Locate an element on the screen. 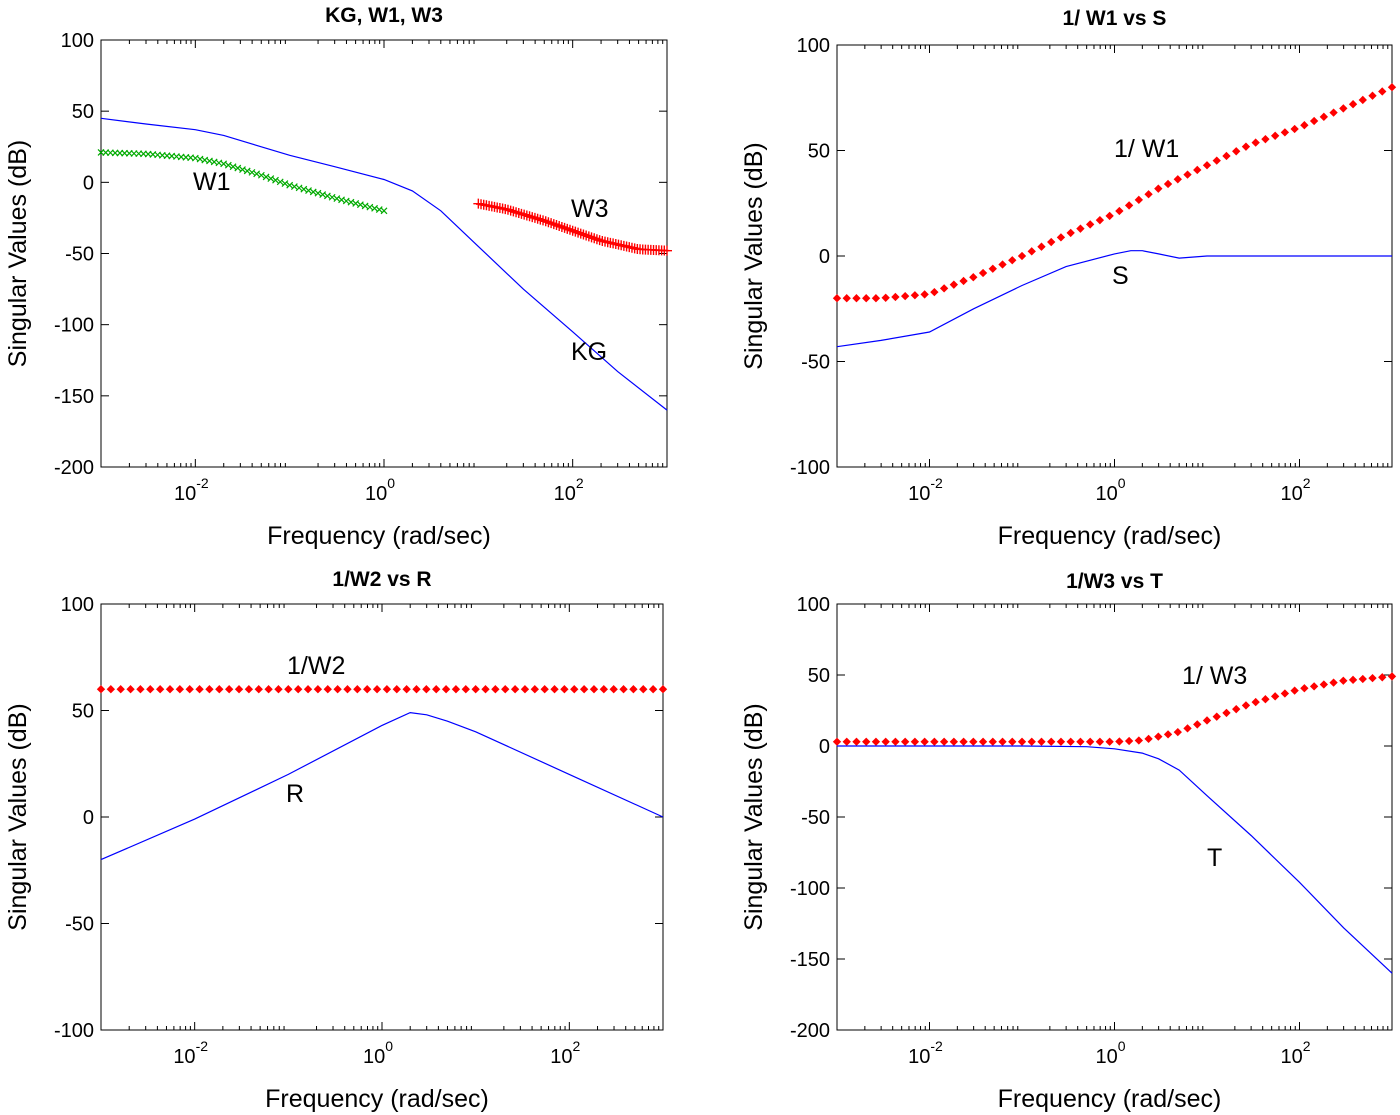 This screenshot has height=1115, width=1400. annotation-w3: W3 is located at coordinates (590, 209).